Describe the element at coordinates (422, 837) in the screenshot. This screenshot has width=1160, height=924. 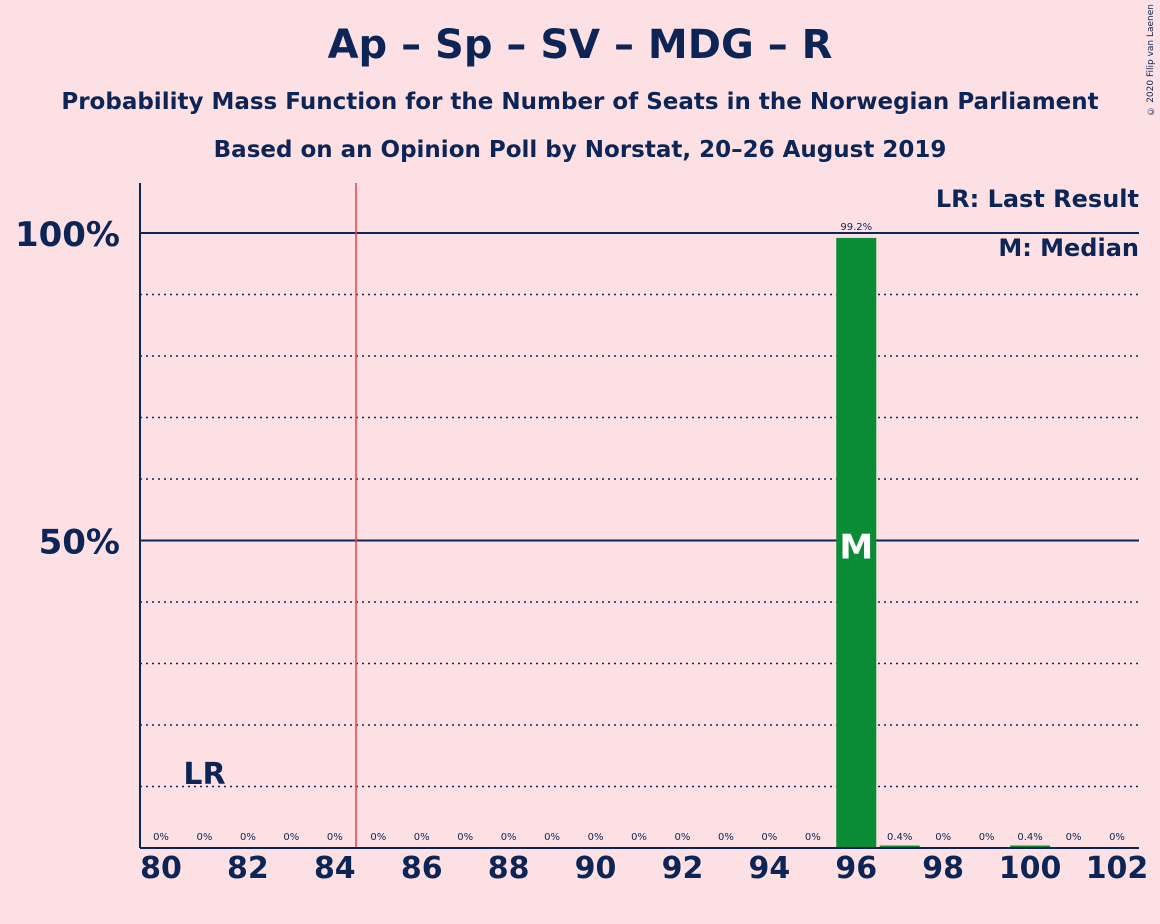
I see `value-label-86: 0%` at that location.